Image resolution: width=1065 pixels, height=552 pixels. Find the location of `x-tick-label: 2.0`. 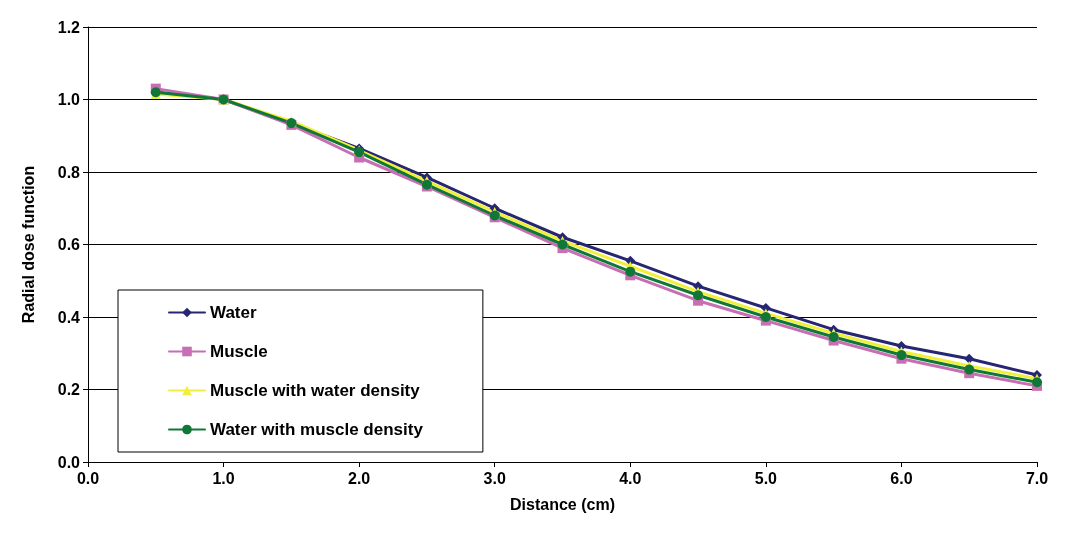

x-tick-label: 2.0 is located at coordinates (359, 478).